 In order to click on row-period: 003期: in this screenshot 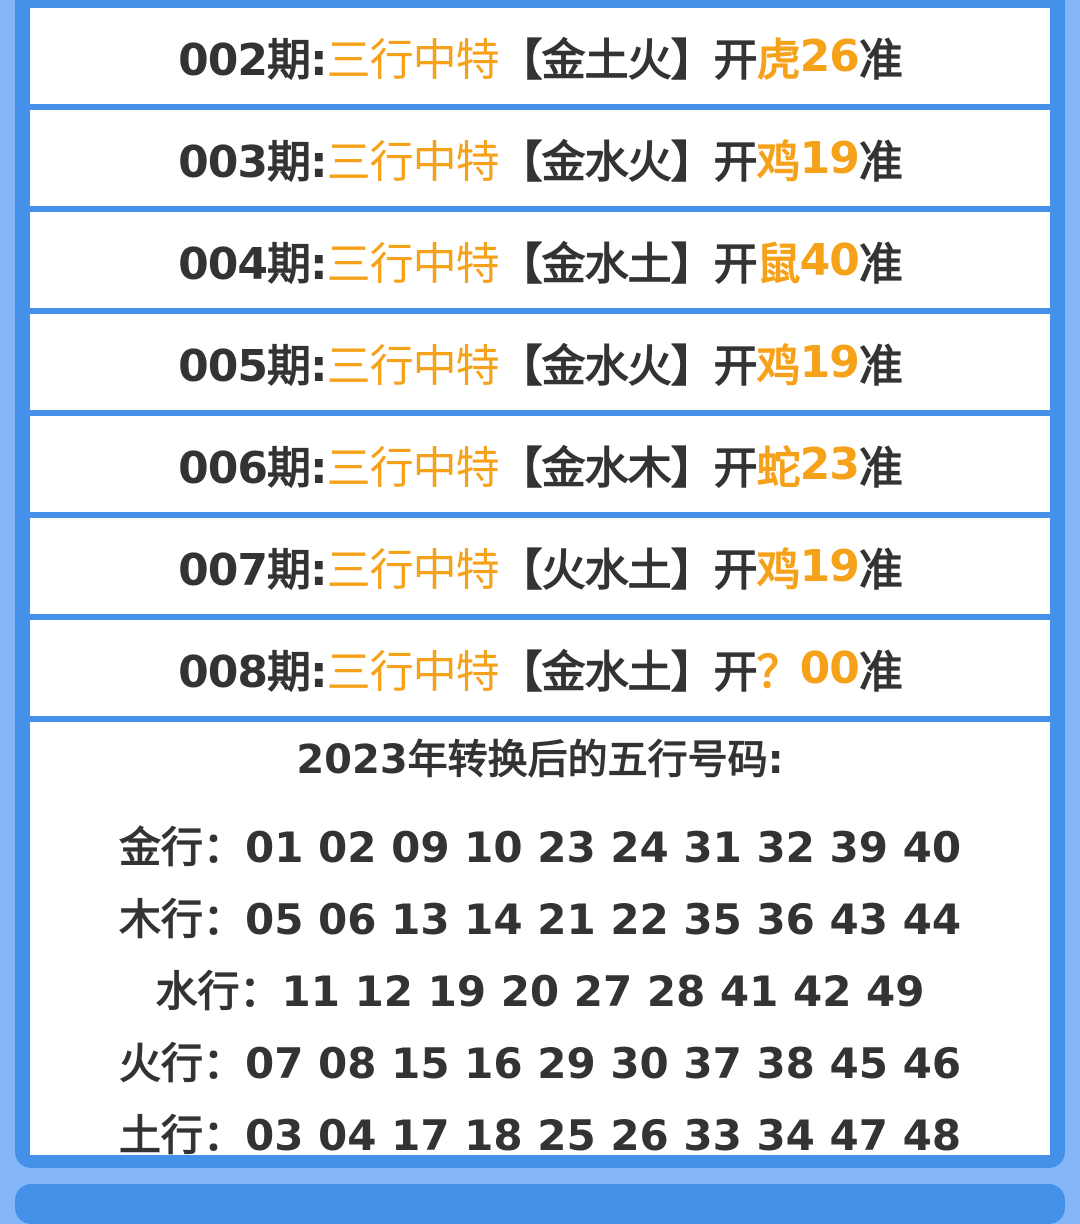, I will do `click(252, 162)`.